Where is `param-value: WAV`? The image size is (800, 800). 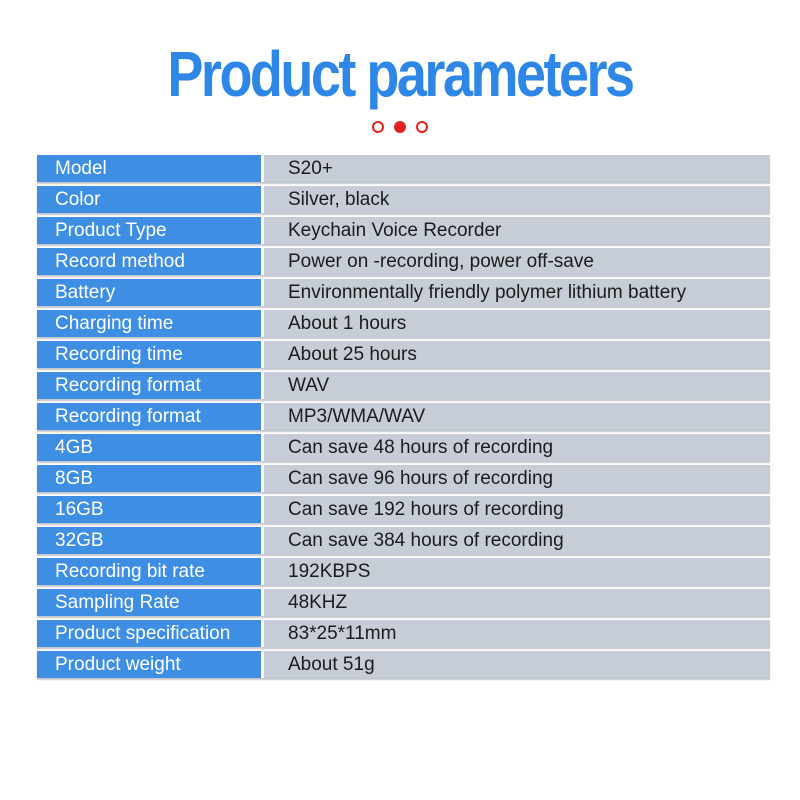
param-value: WAV is located at coordinates (517, 385).